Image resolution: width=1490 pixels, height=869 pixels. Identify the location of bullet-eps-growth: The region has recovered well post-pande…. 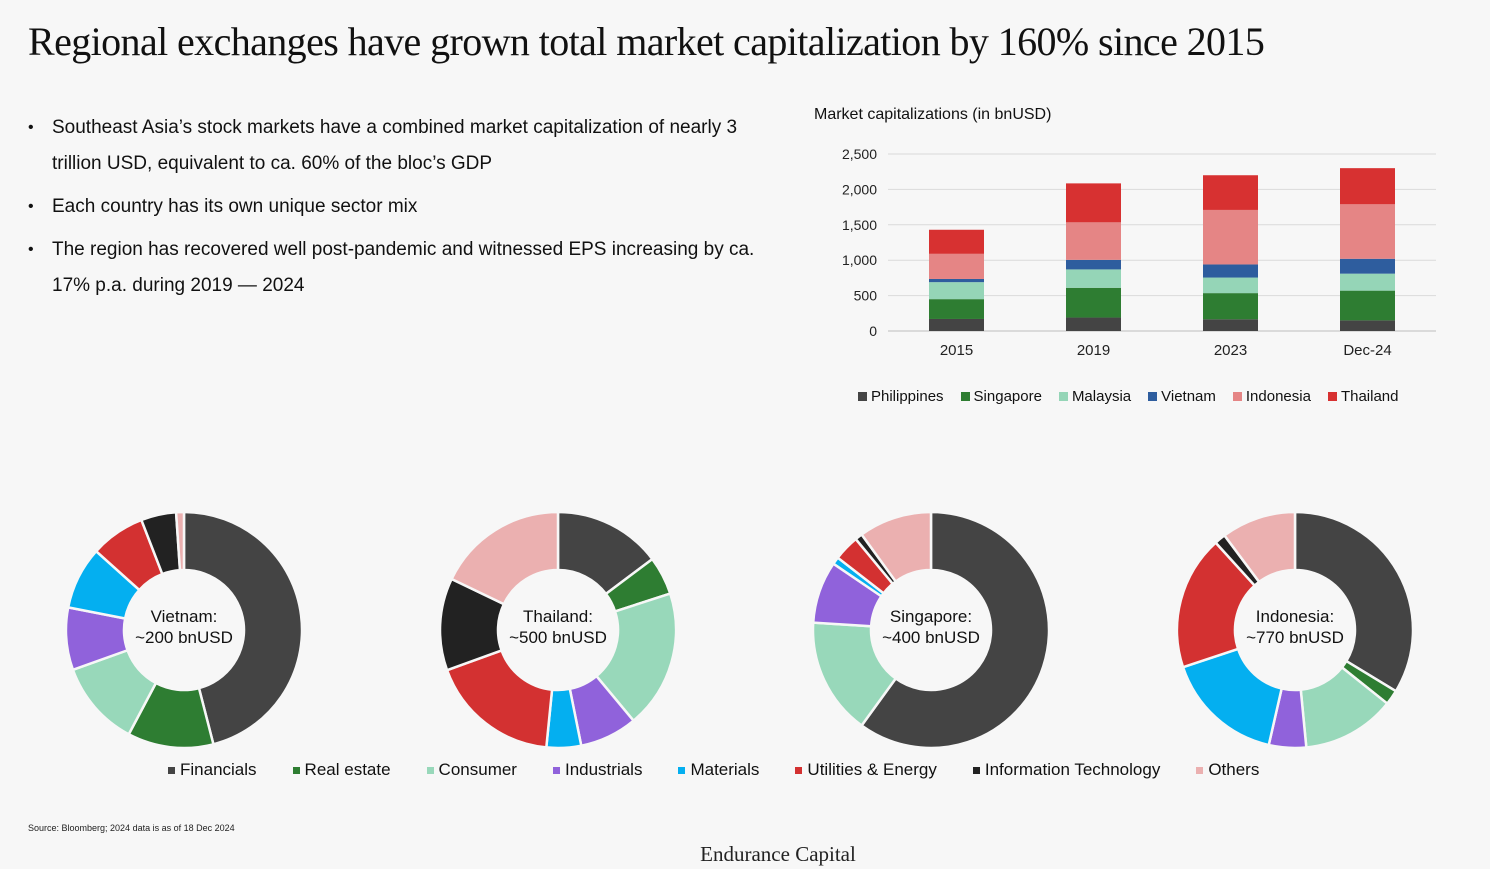
(408, 268).